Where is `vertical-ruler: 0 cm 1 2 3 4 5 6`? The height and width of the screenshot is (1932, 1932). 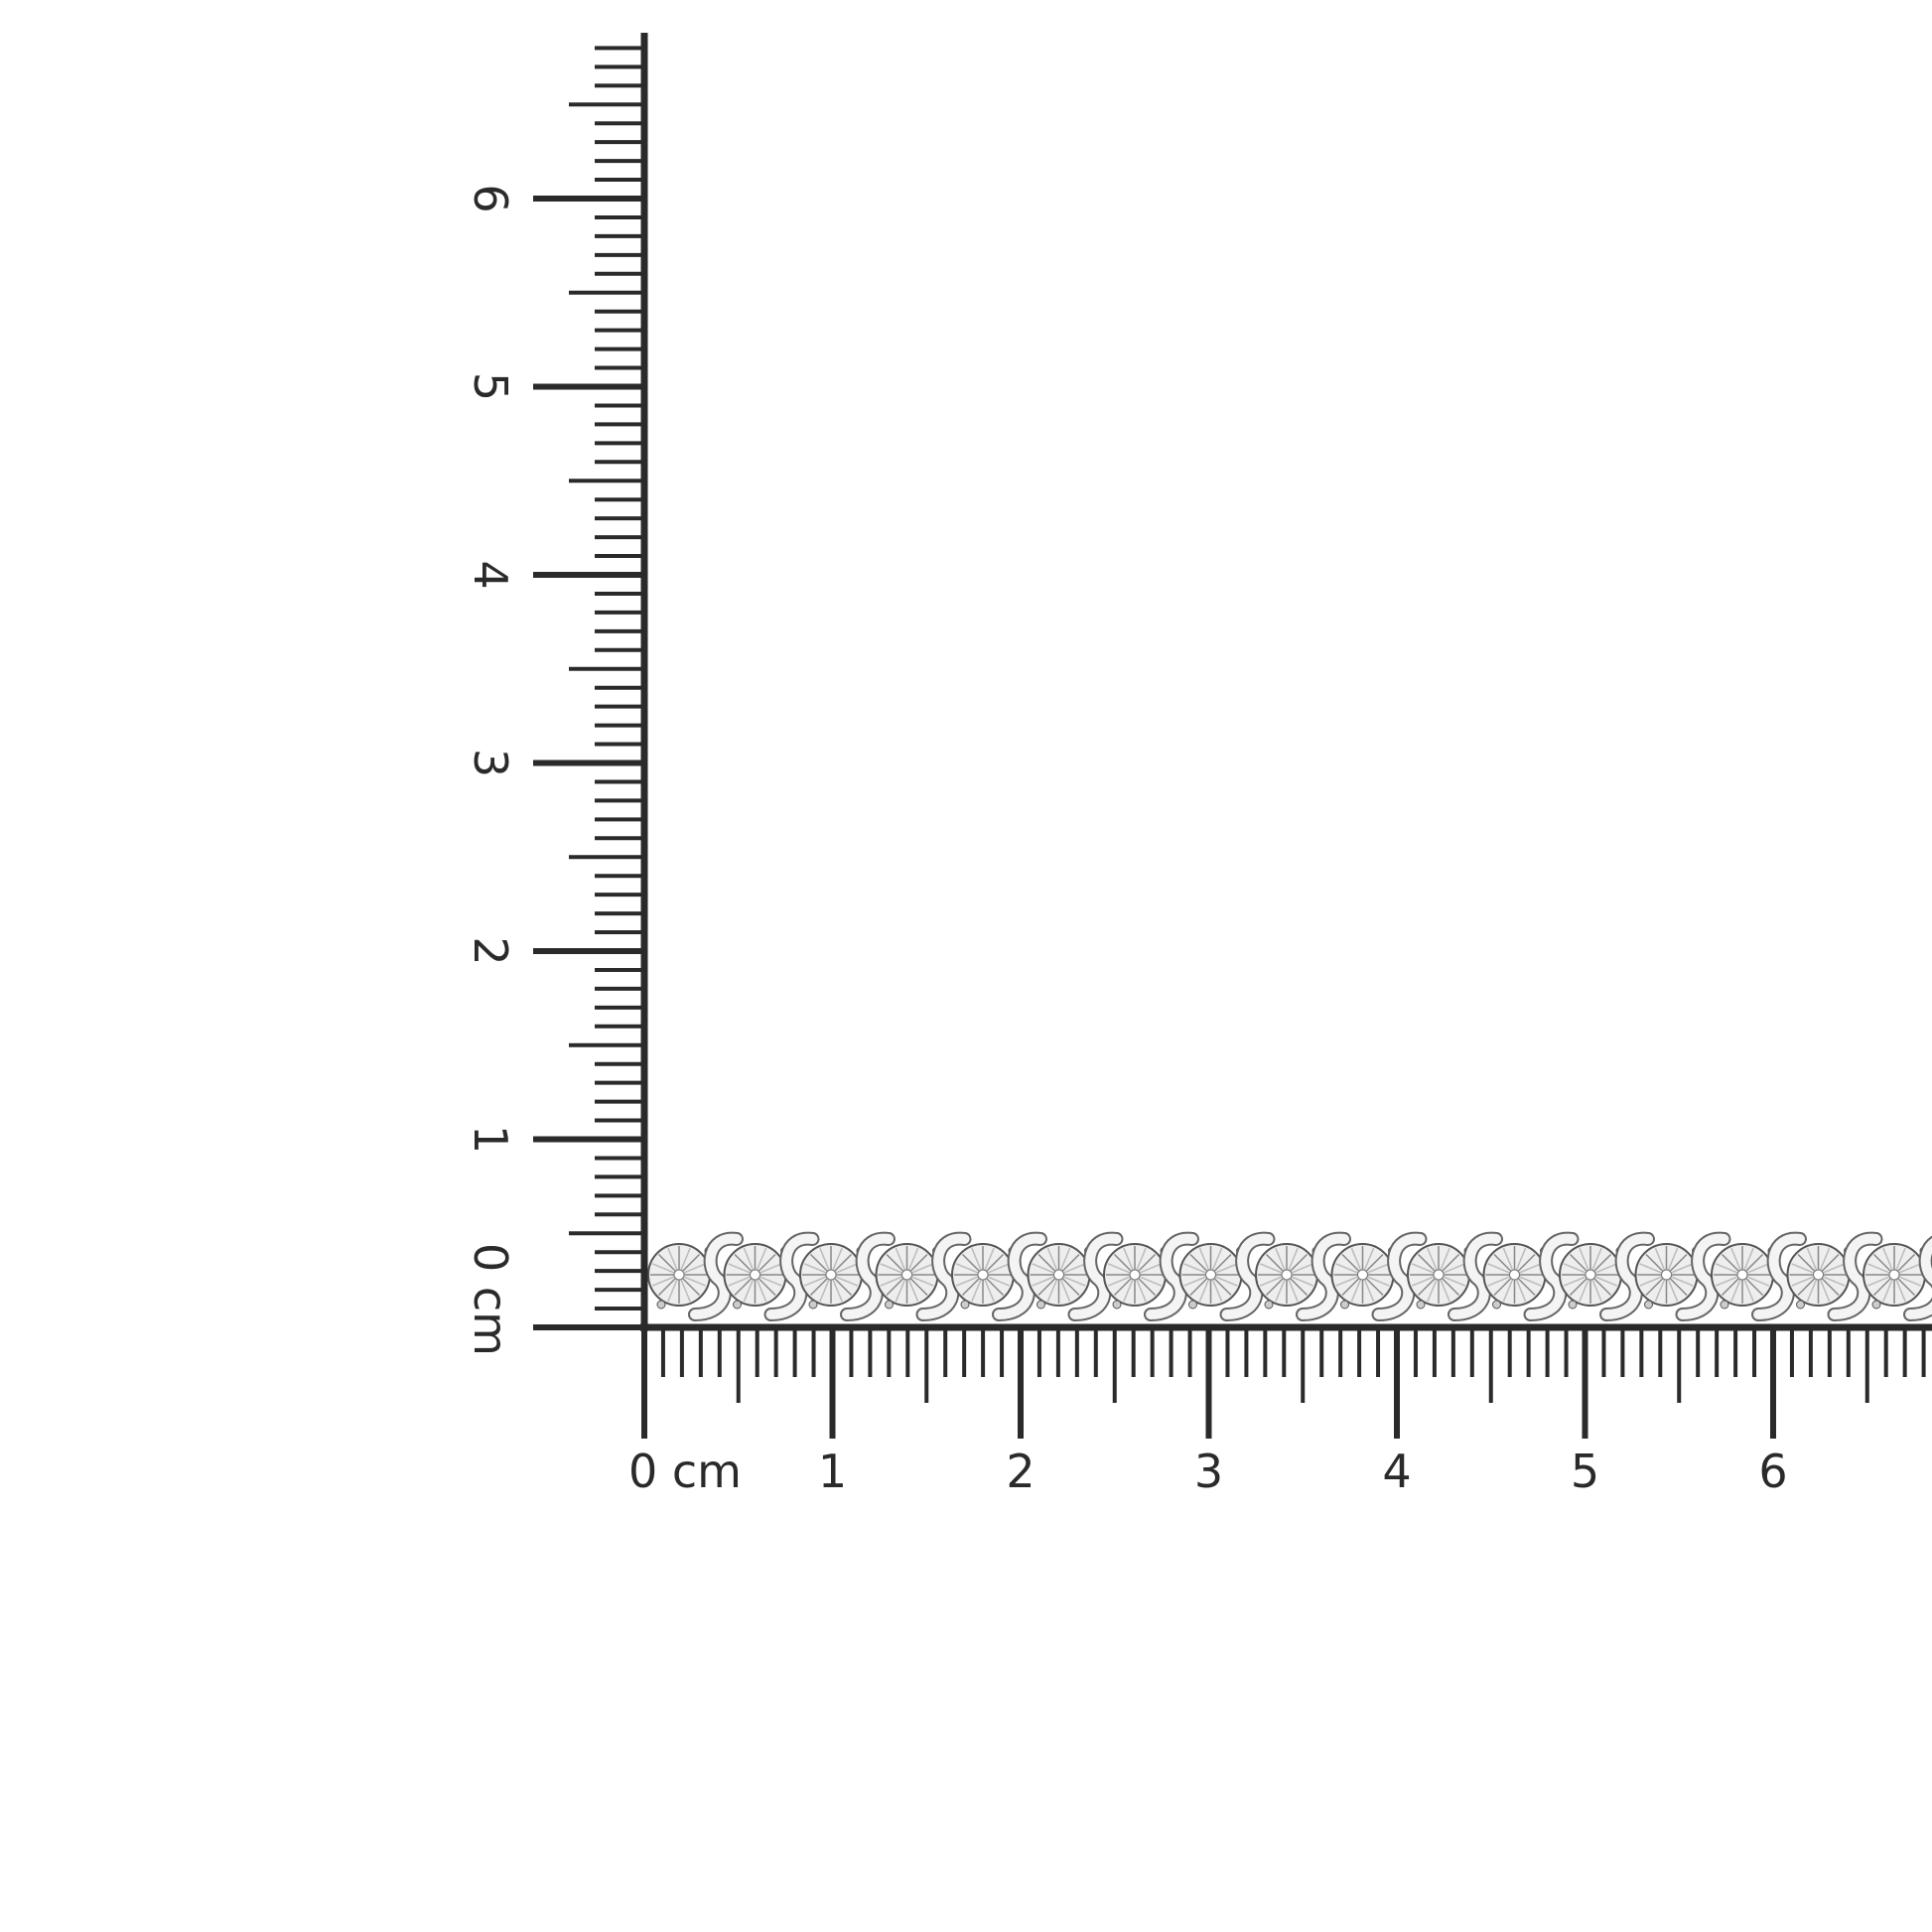 vertical-ruler: 0 cm 1 2 3 4 5 6 is located at coordinates (556, 695).